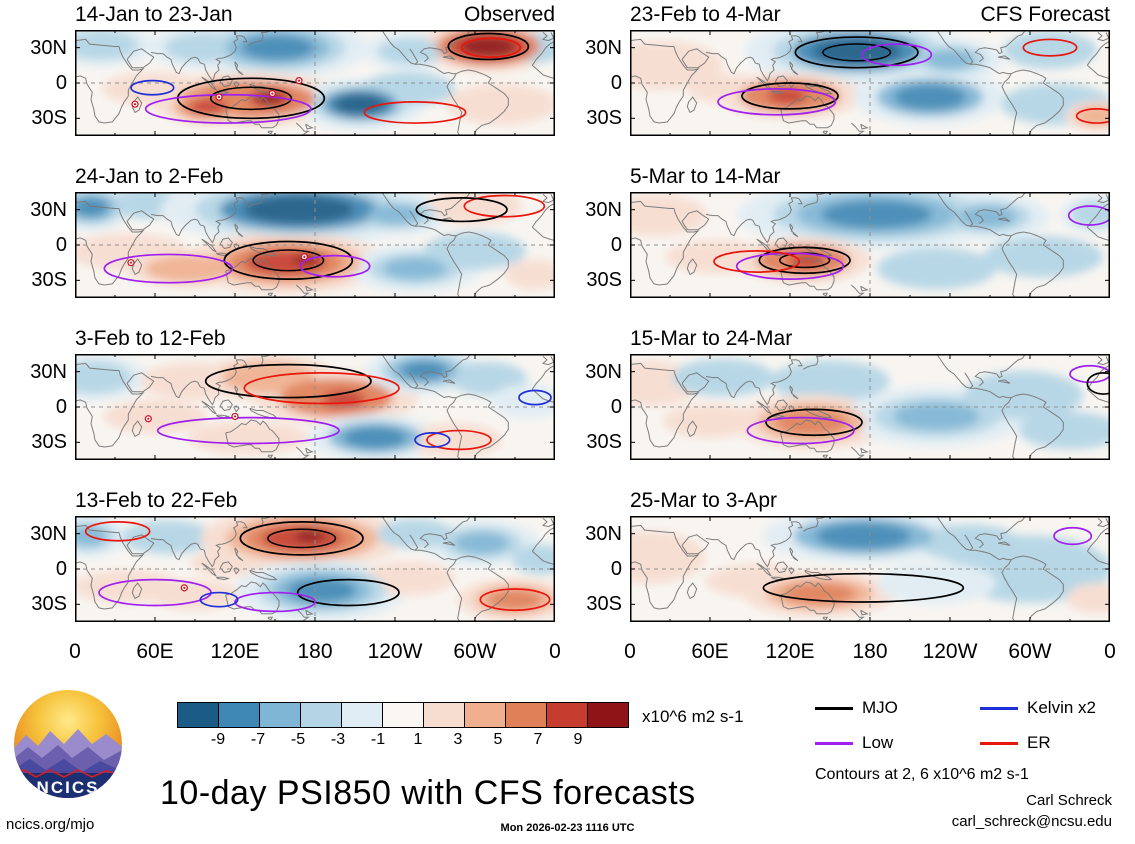 The width and height of the screenshot is (1135, 844). I want to click on legend-item-er: ER, so click(1015, 742).